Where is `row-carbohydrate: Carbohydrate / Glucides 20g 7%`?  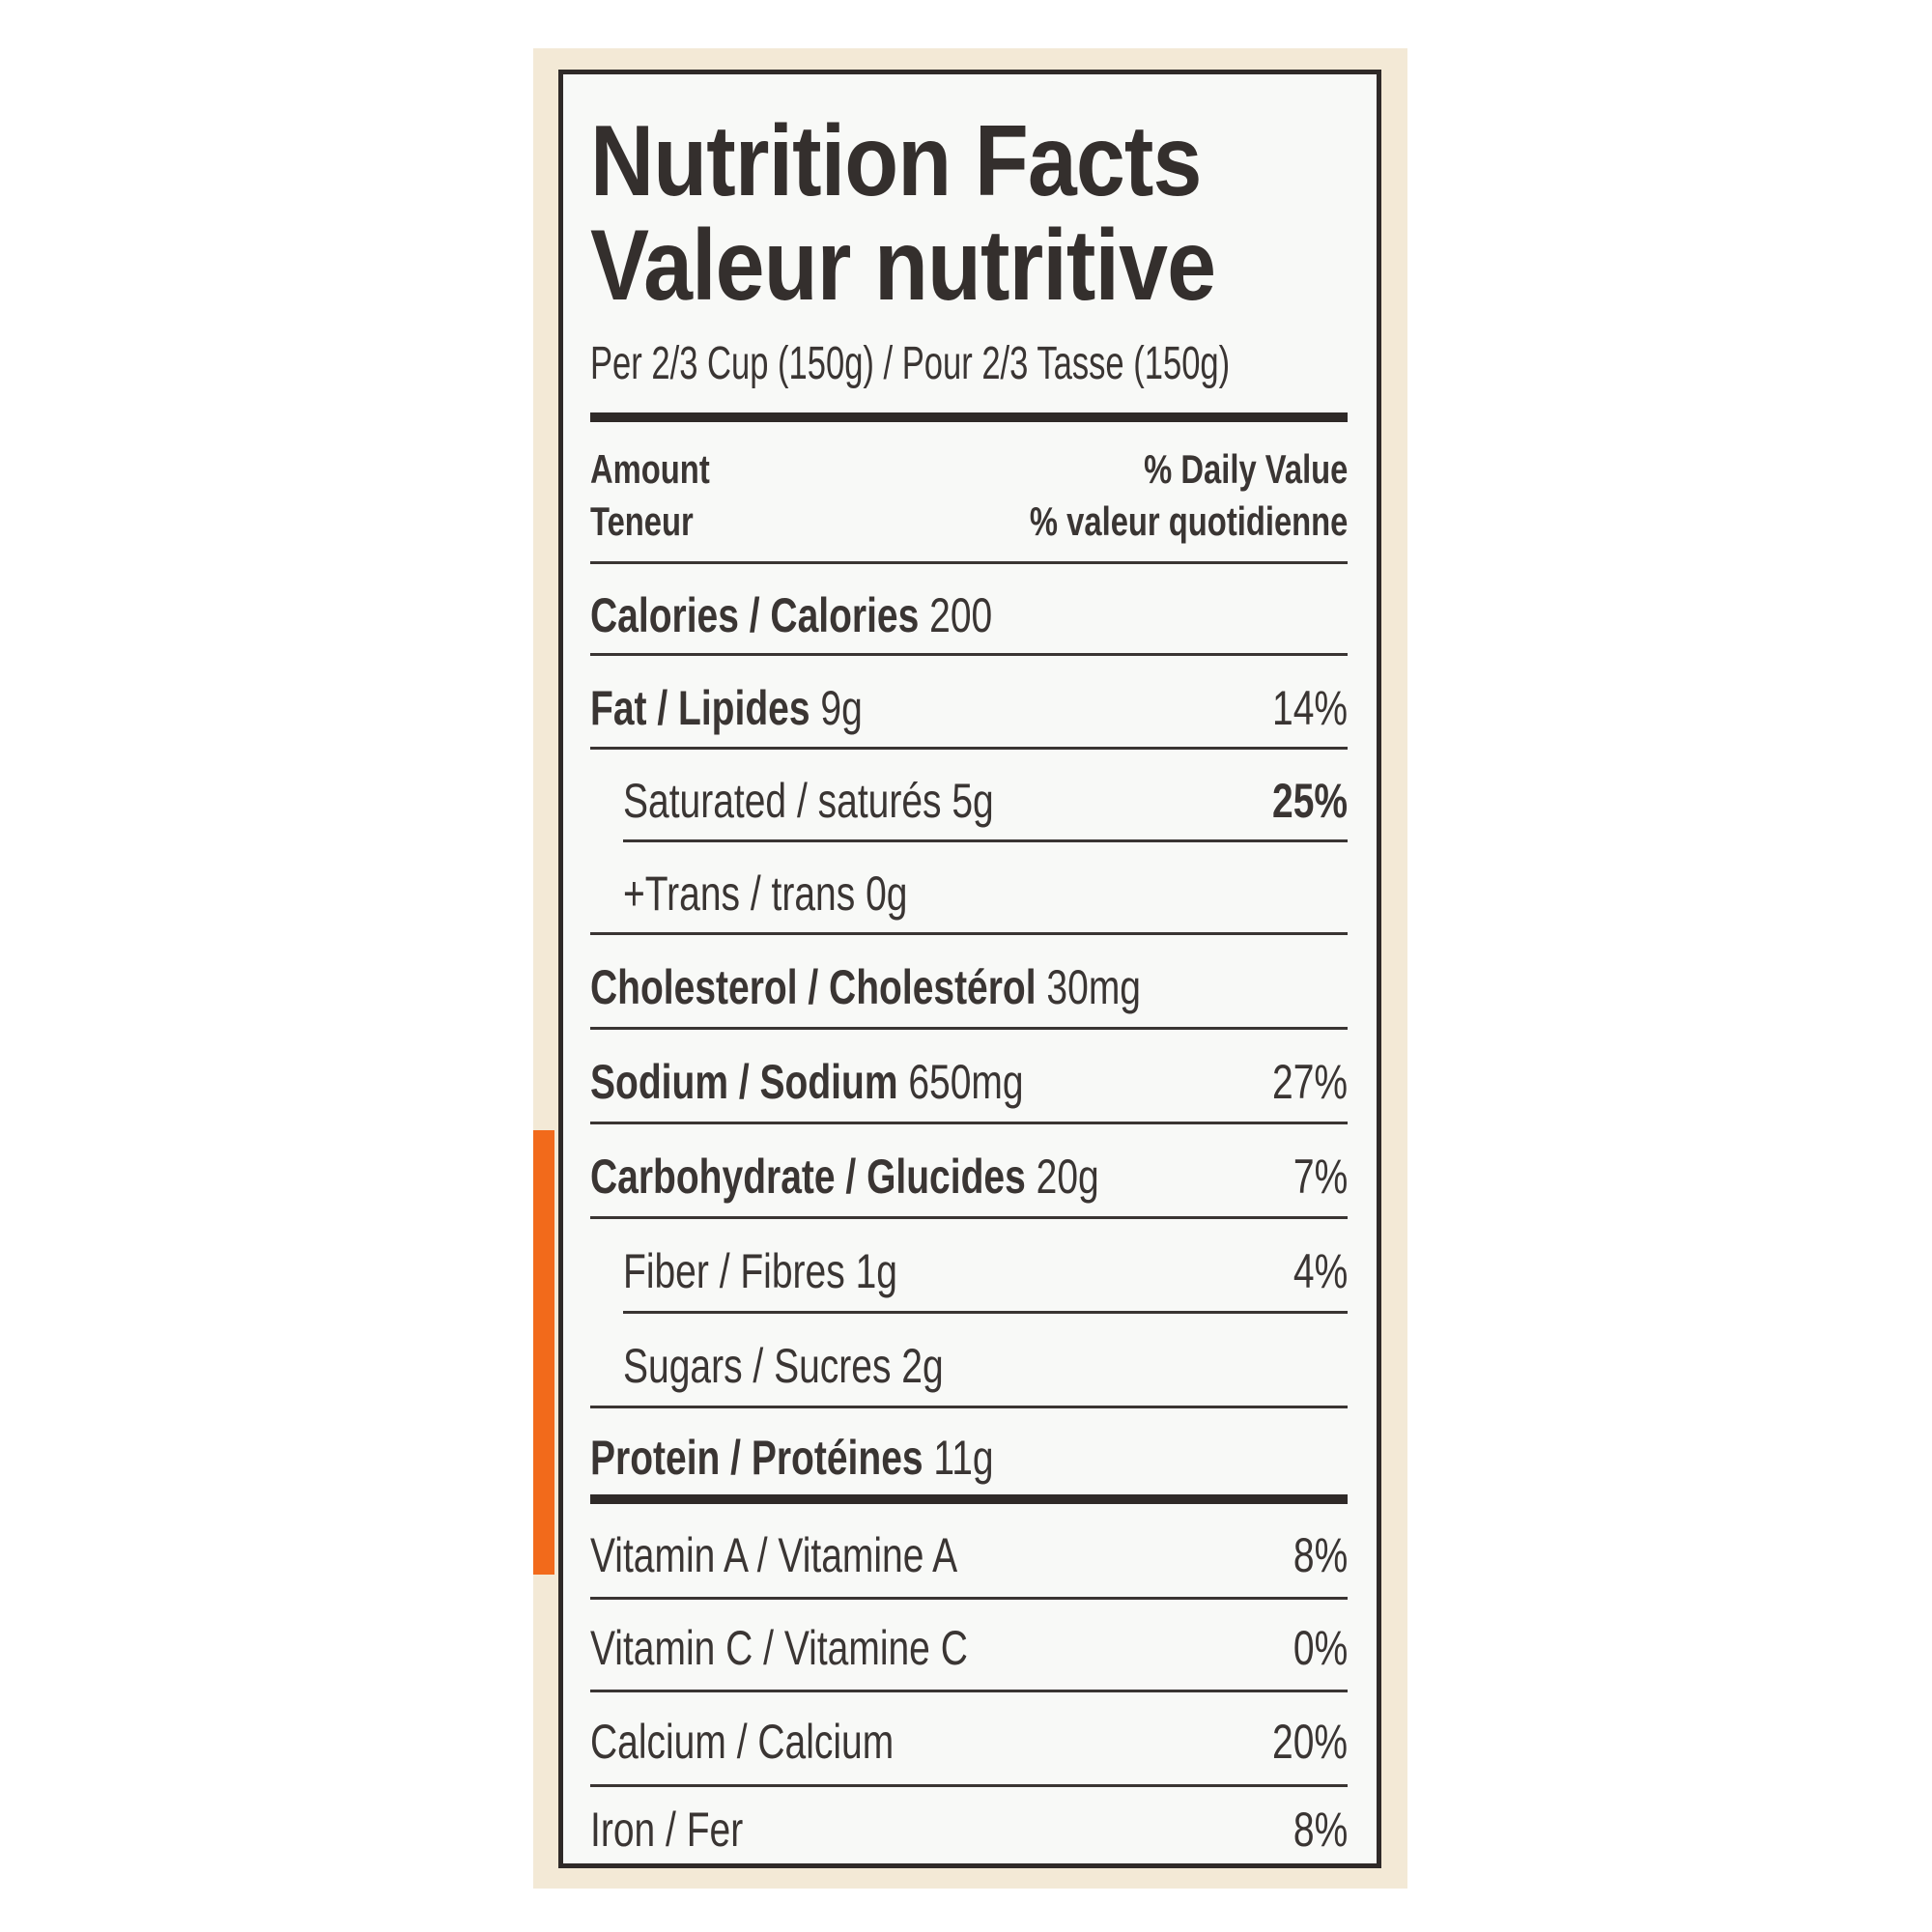
row-carbohydrate: Carbohydrate / Glucides 20g 7% is located at coordinates (969, 1176).